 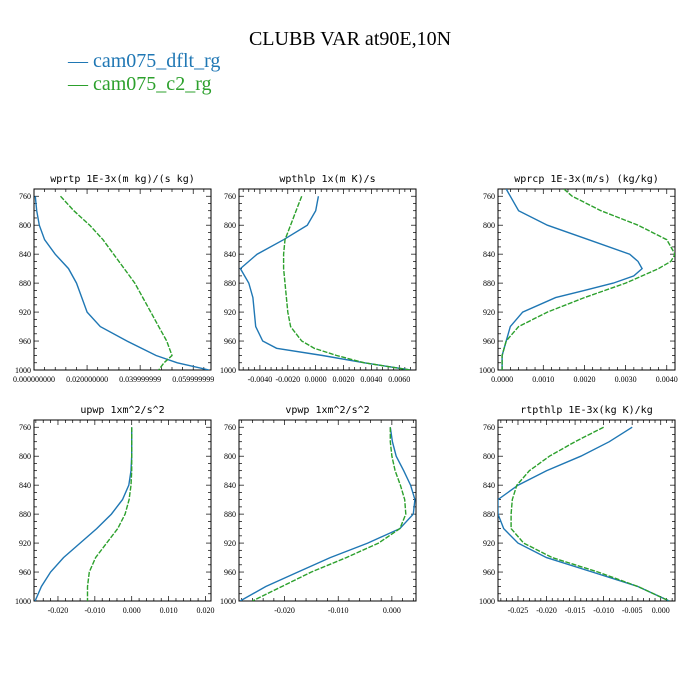 I want to click on x-tick-label: -0.015, so click(x=575, y=610).